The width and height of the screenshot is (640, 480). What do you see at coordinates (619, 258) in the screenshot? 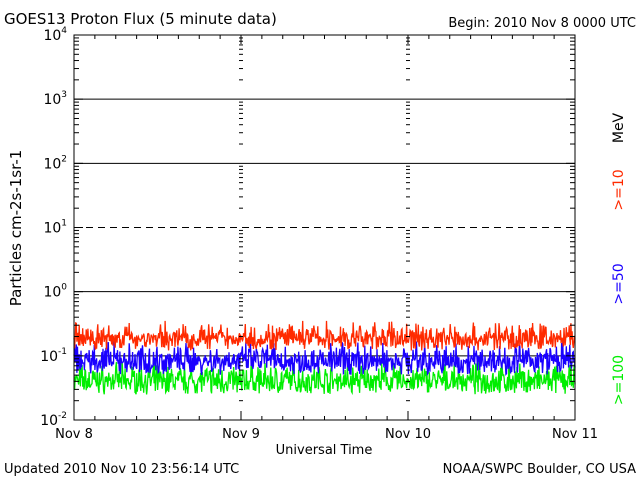
I see `legend: MeV >=10 >=50 >=100` at bounding box center [619, 258].